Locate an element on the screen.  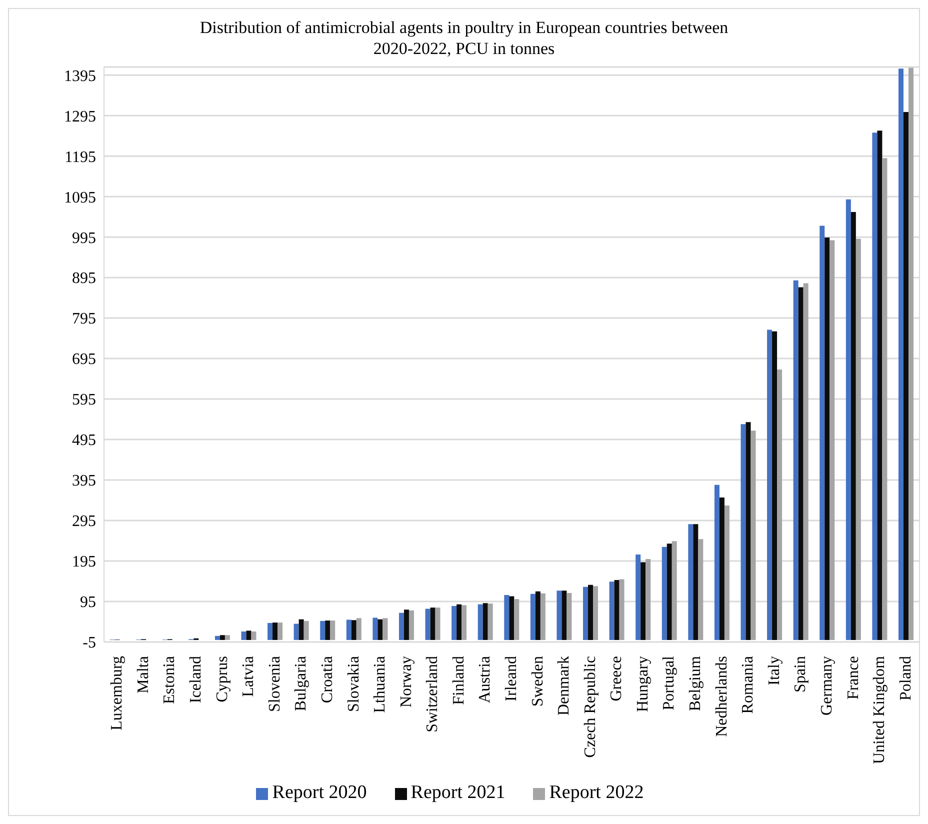
y-tick-label: 795 is located at coordinates (84, 319).